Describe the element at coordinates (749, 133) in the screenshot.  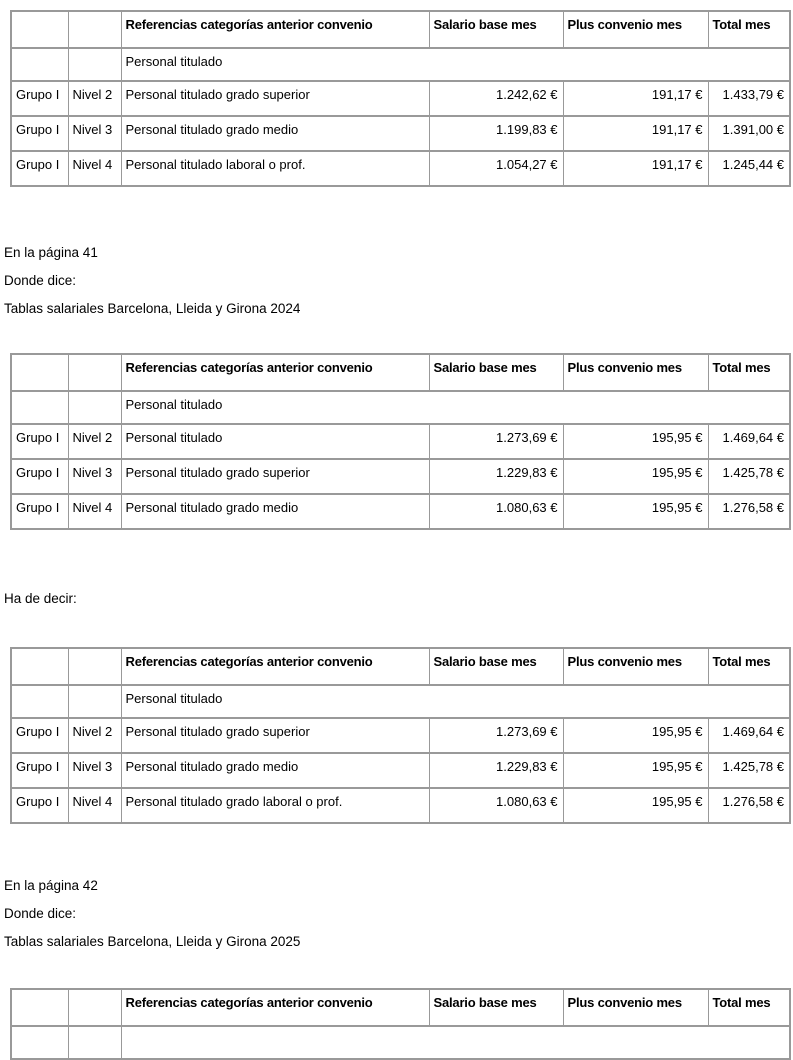
I see `total-cell: 1.391,00 €` at that location.